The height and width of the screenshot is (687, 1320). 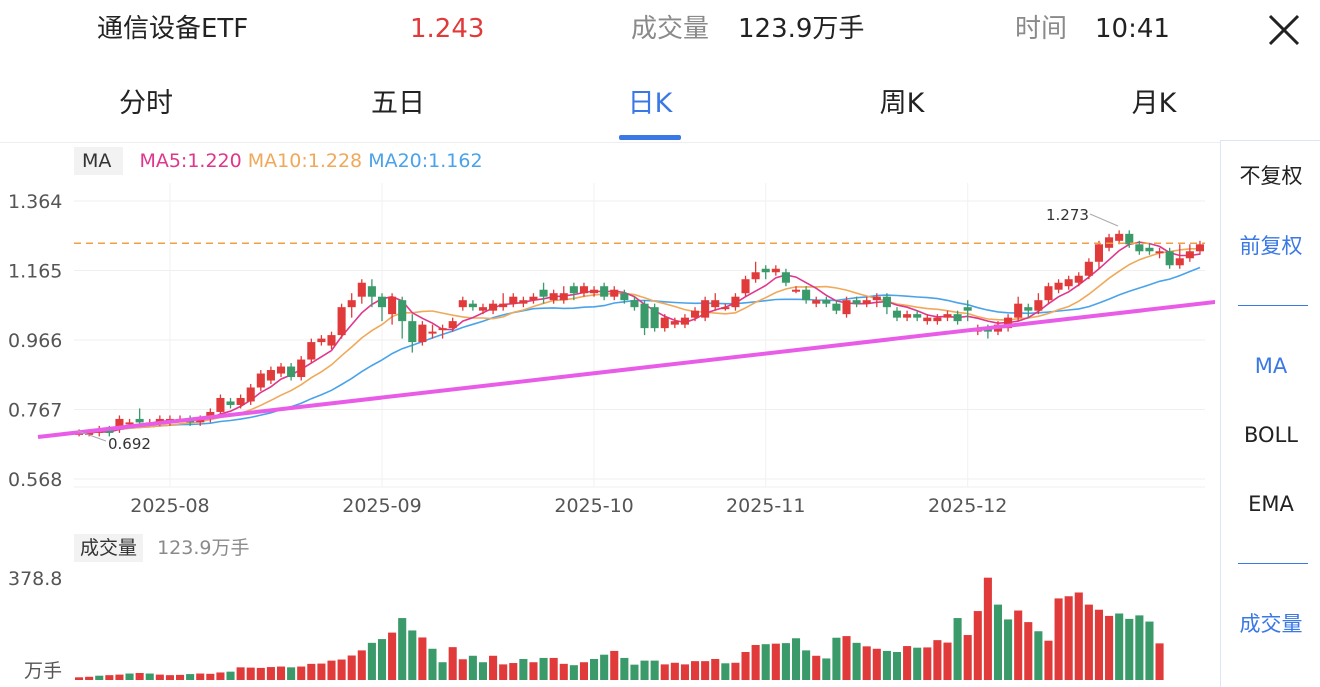 I want to click on x-tick-label: 2025-12, so click(x=967, y=506).